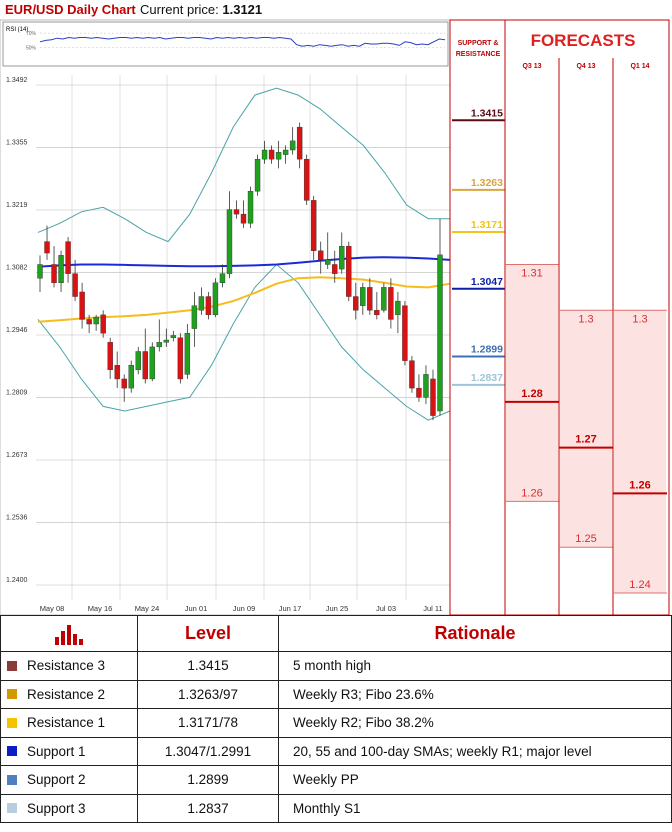 The height and width of the screenshot is (832, 672). I want to click on y-tick-label: 1.2673, so click(17, 455).